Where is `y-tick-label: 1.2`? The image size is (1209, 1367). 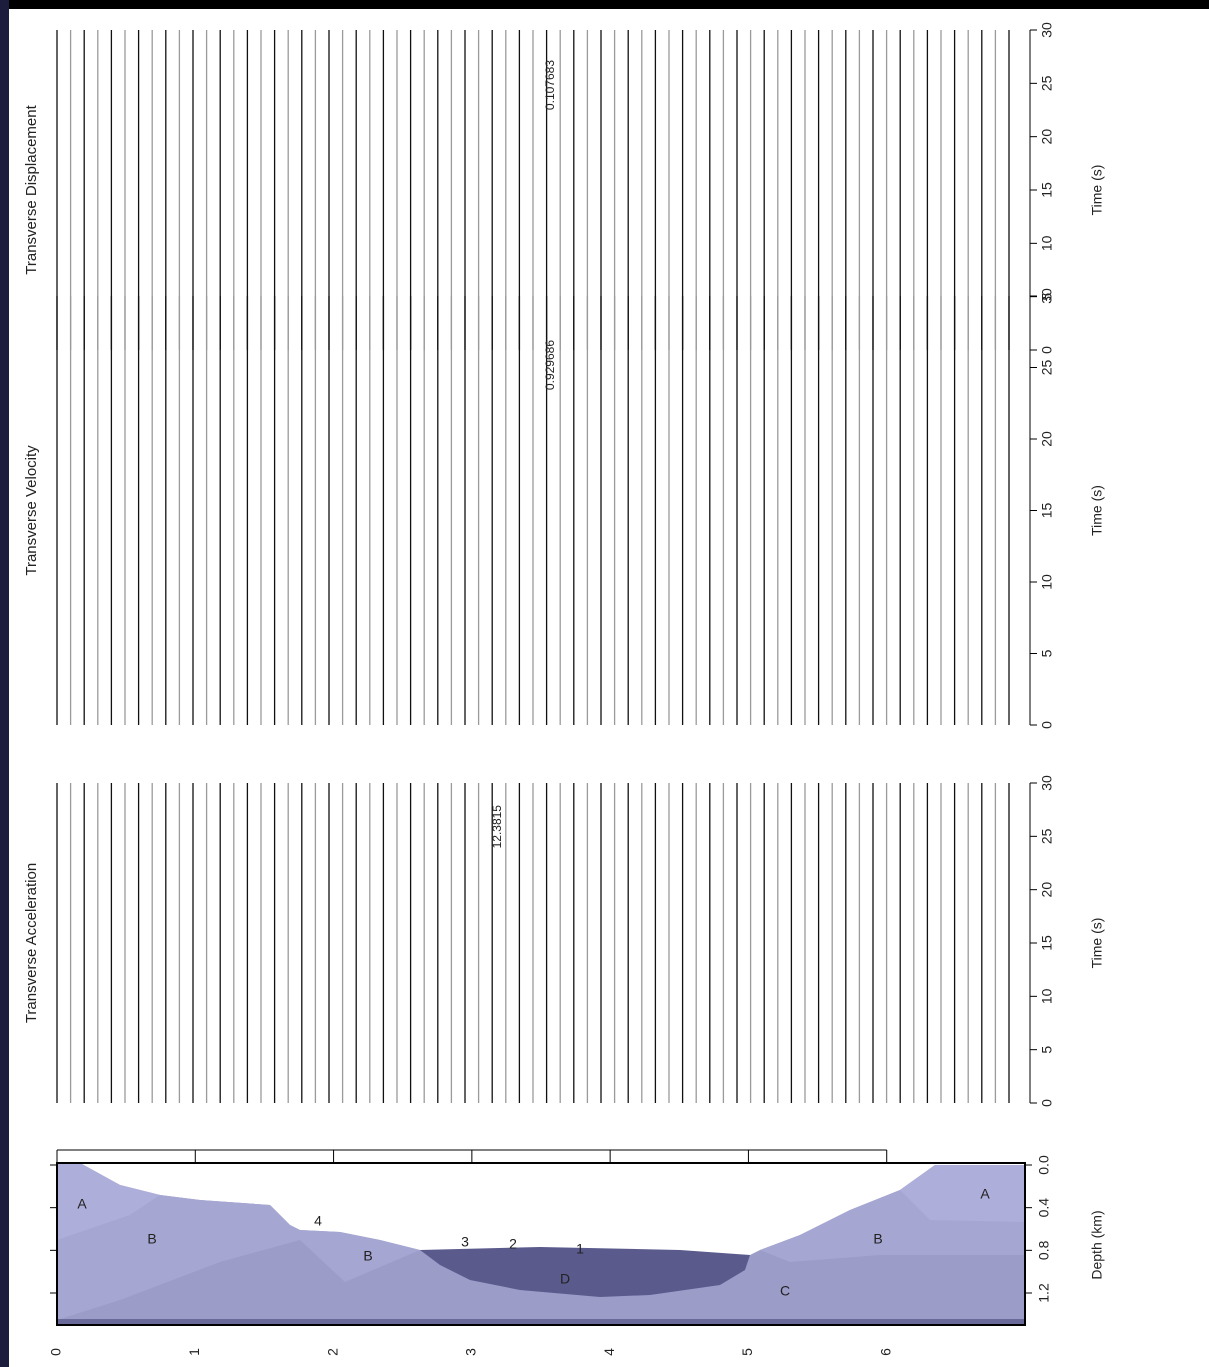
y-tick-label: 1.2 is located at coordinates (1044, 1293).